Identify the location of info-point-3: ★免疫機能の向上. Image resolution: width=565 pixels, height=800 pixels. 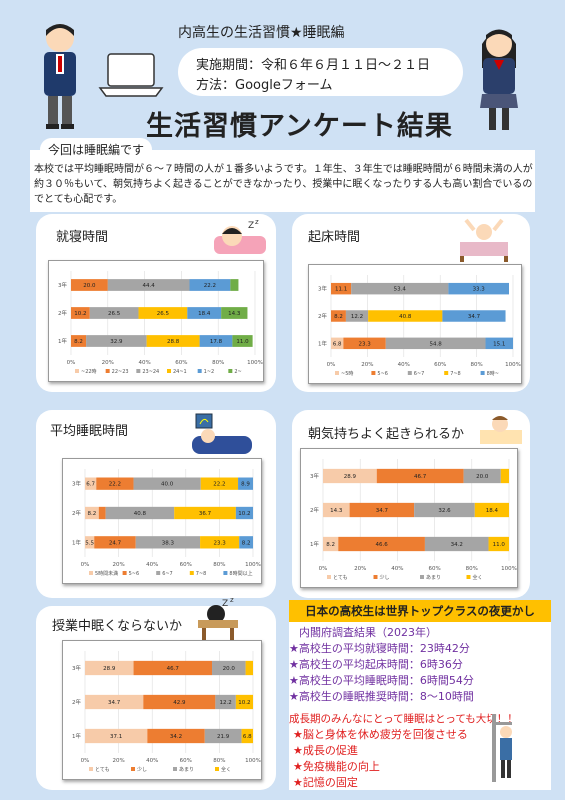
(336, 766).